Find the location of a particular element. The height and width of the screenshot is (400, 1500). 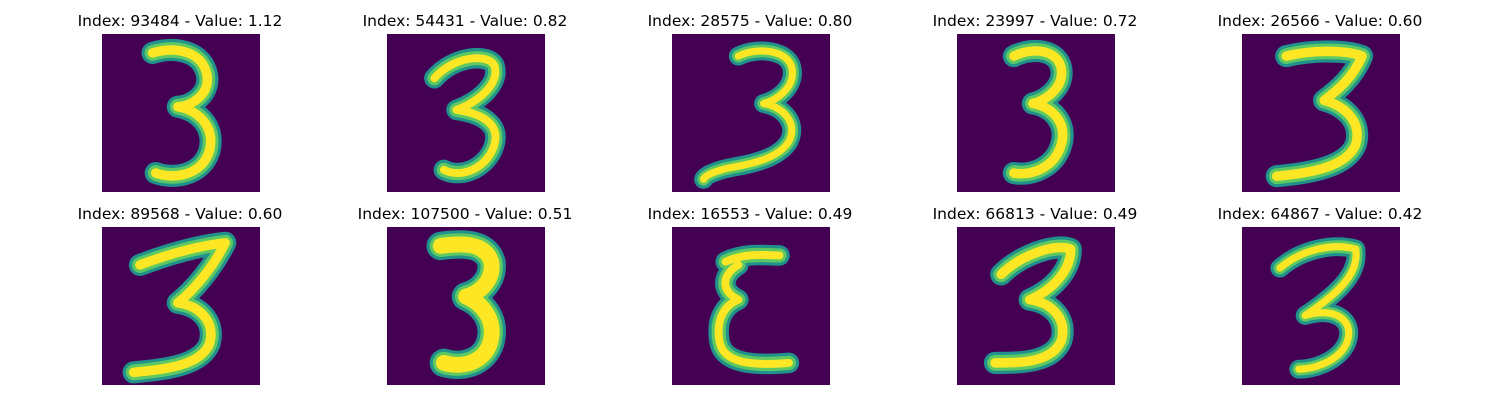

panel-title: Index: 28575 - Value: 0.80 is located at coordinates (750, 21).